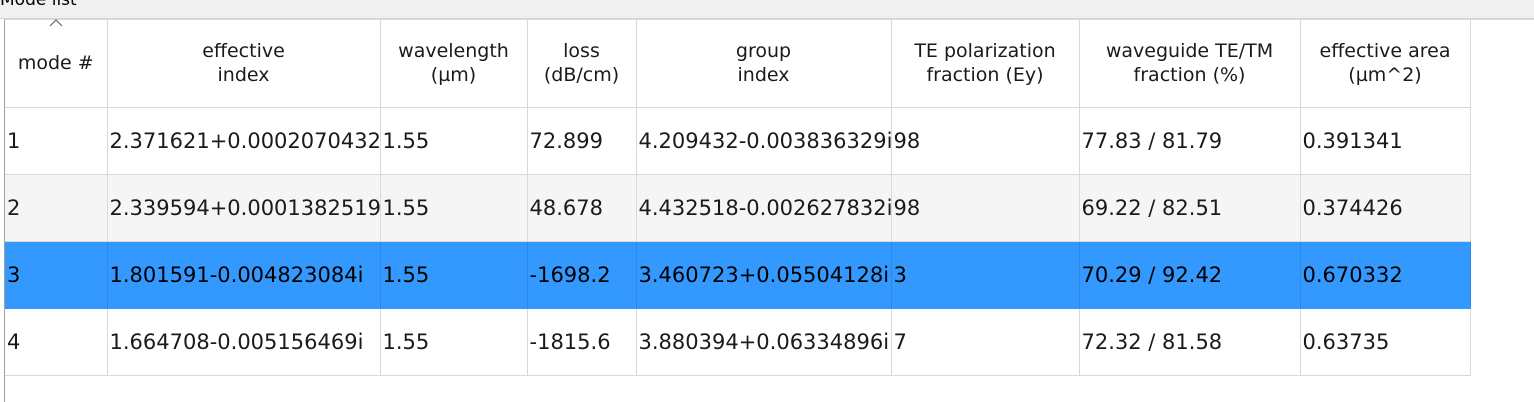 The image size is (1534, 402). Describe the element at coordinates (1190, 342) in the screenshot. I see `cell-waveguide-te-tm-fraction: 72.32 / 81.58` at that location.